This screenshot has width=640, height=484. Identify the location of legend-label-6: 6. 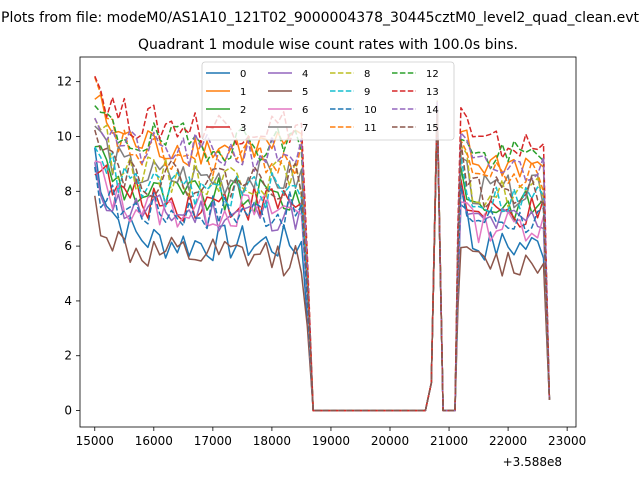
(305, 110).